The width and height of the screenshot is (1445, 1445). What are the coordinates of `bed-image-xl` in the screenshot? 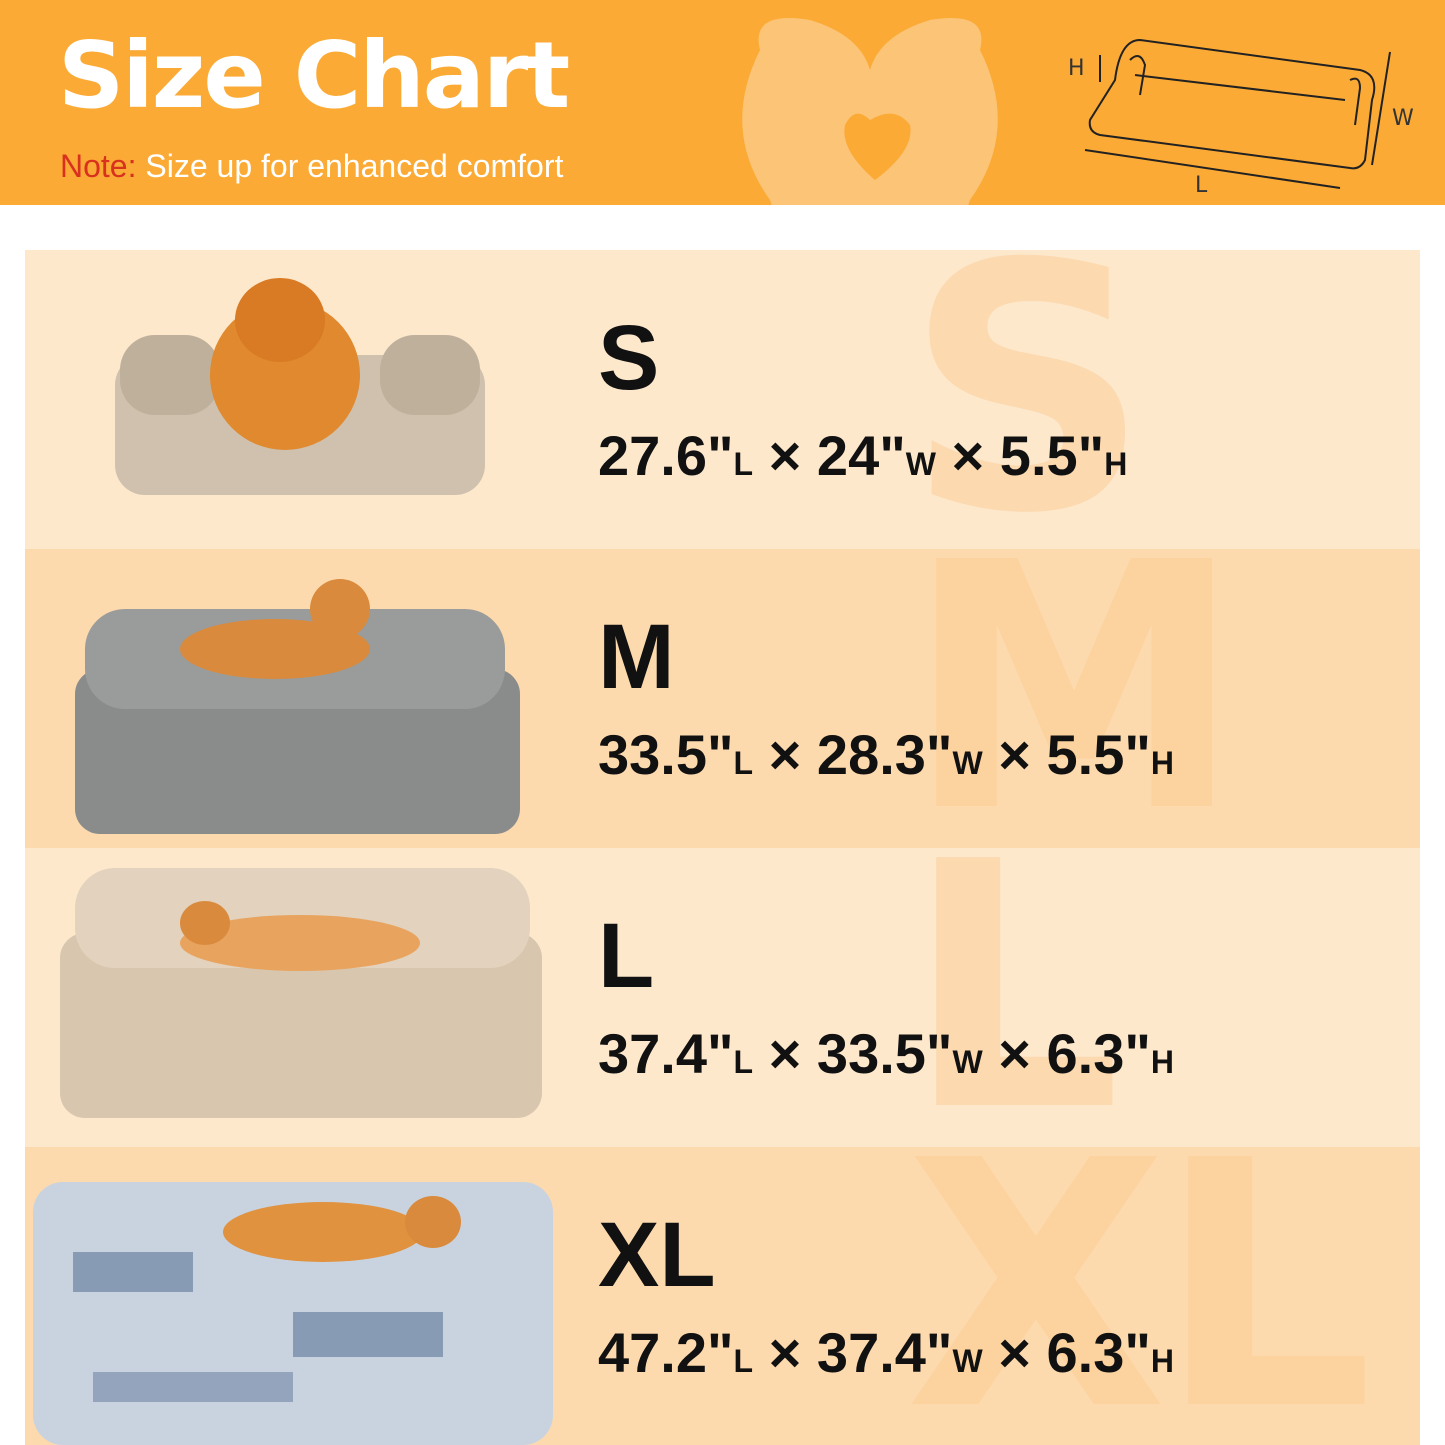 It's located at (293, 1313).